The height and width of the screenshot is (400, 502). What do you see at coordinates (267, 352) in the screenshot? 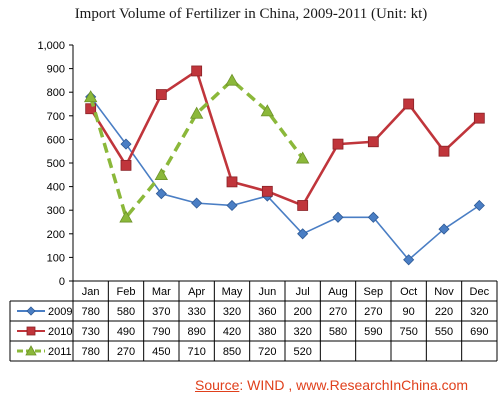
I see `table-cell-2011: 720` at bounding box center [267, 352].